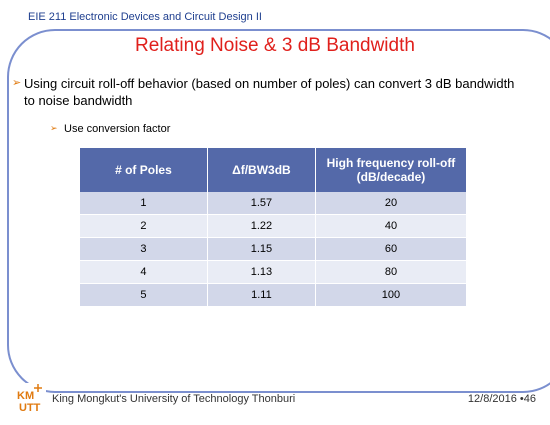 The height and width of the screenshot is (425, 550). What do you see at coordinates (390, 170) in the screenshot?
I see `header-rolloff: High frequency roll-off (dB/decade)` at bounding box center [390, 170].